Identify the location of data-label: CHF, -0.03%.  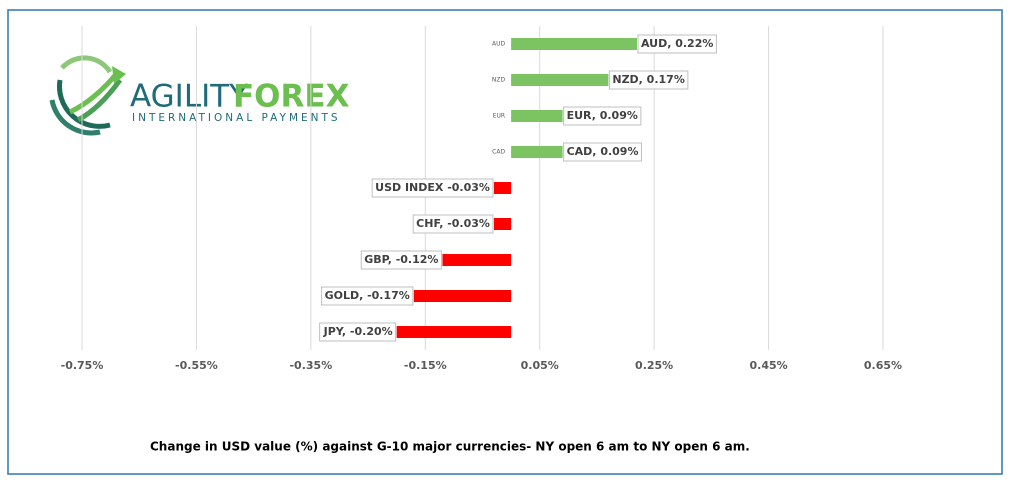
(453, 224).